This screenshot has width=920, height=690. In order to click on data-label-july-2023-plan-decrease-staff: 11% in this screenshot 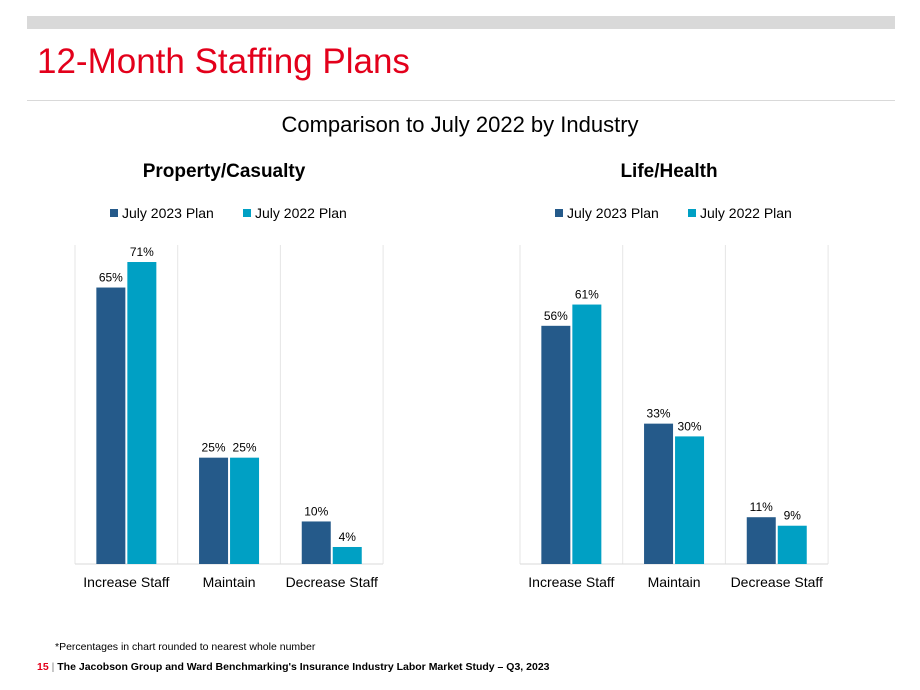, I will do `click(761, 507)`.